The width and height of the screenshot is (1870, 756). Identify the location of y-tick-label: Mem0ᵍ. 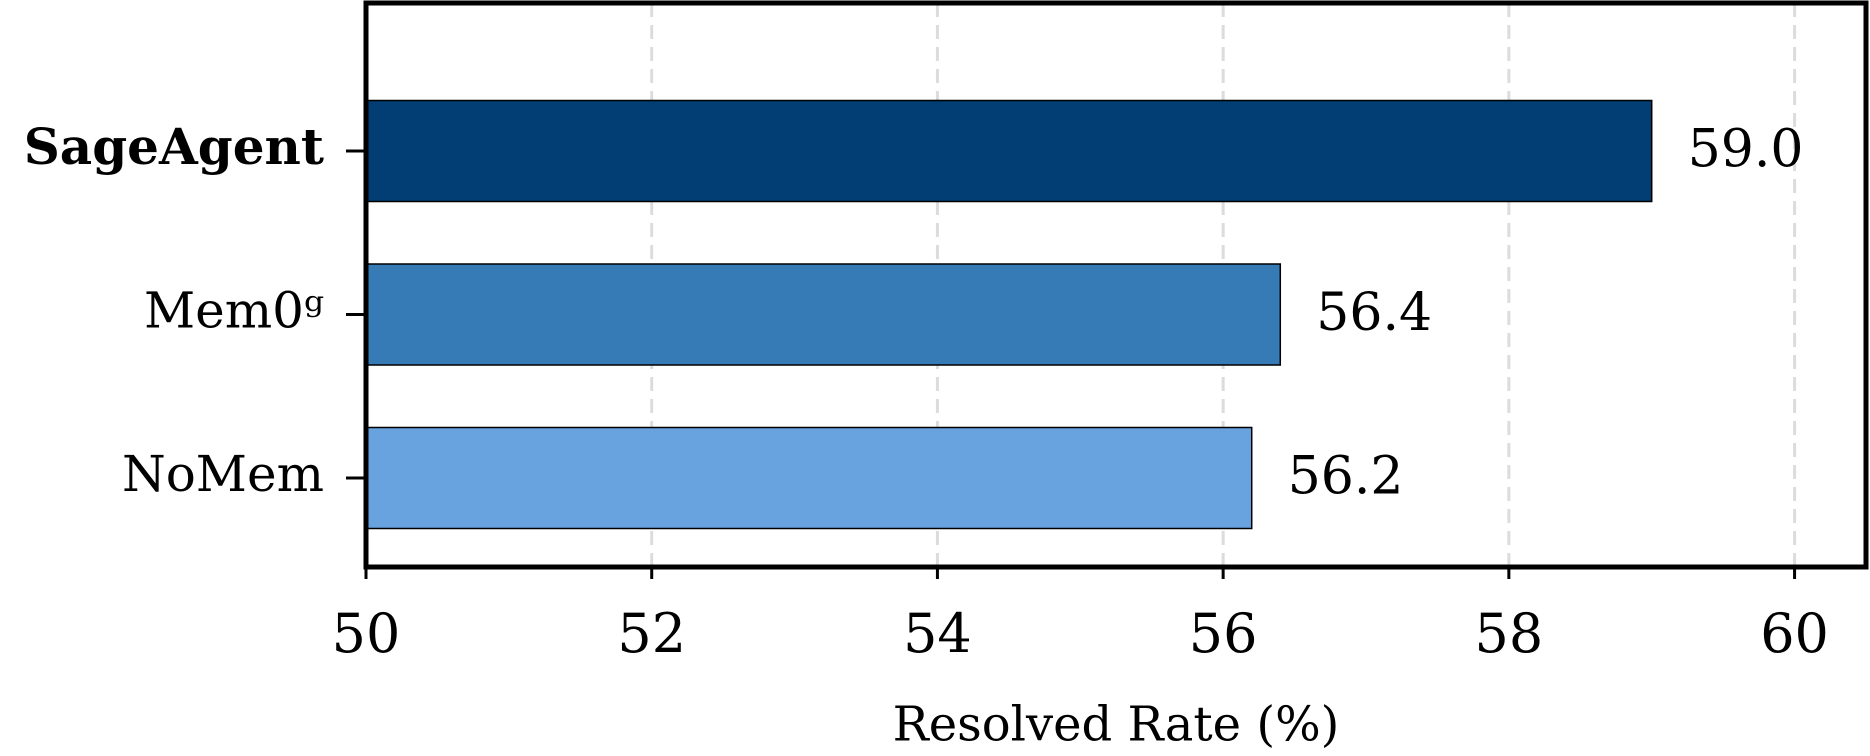
(234, 311).